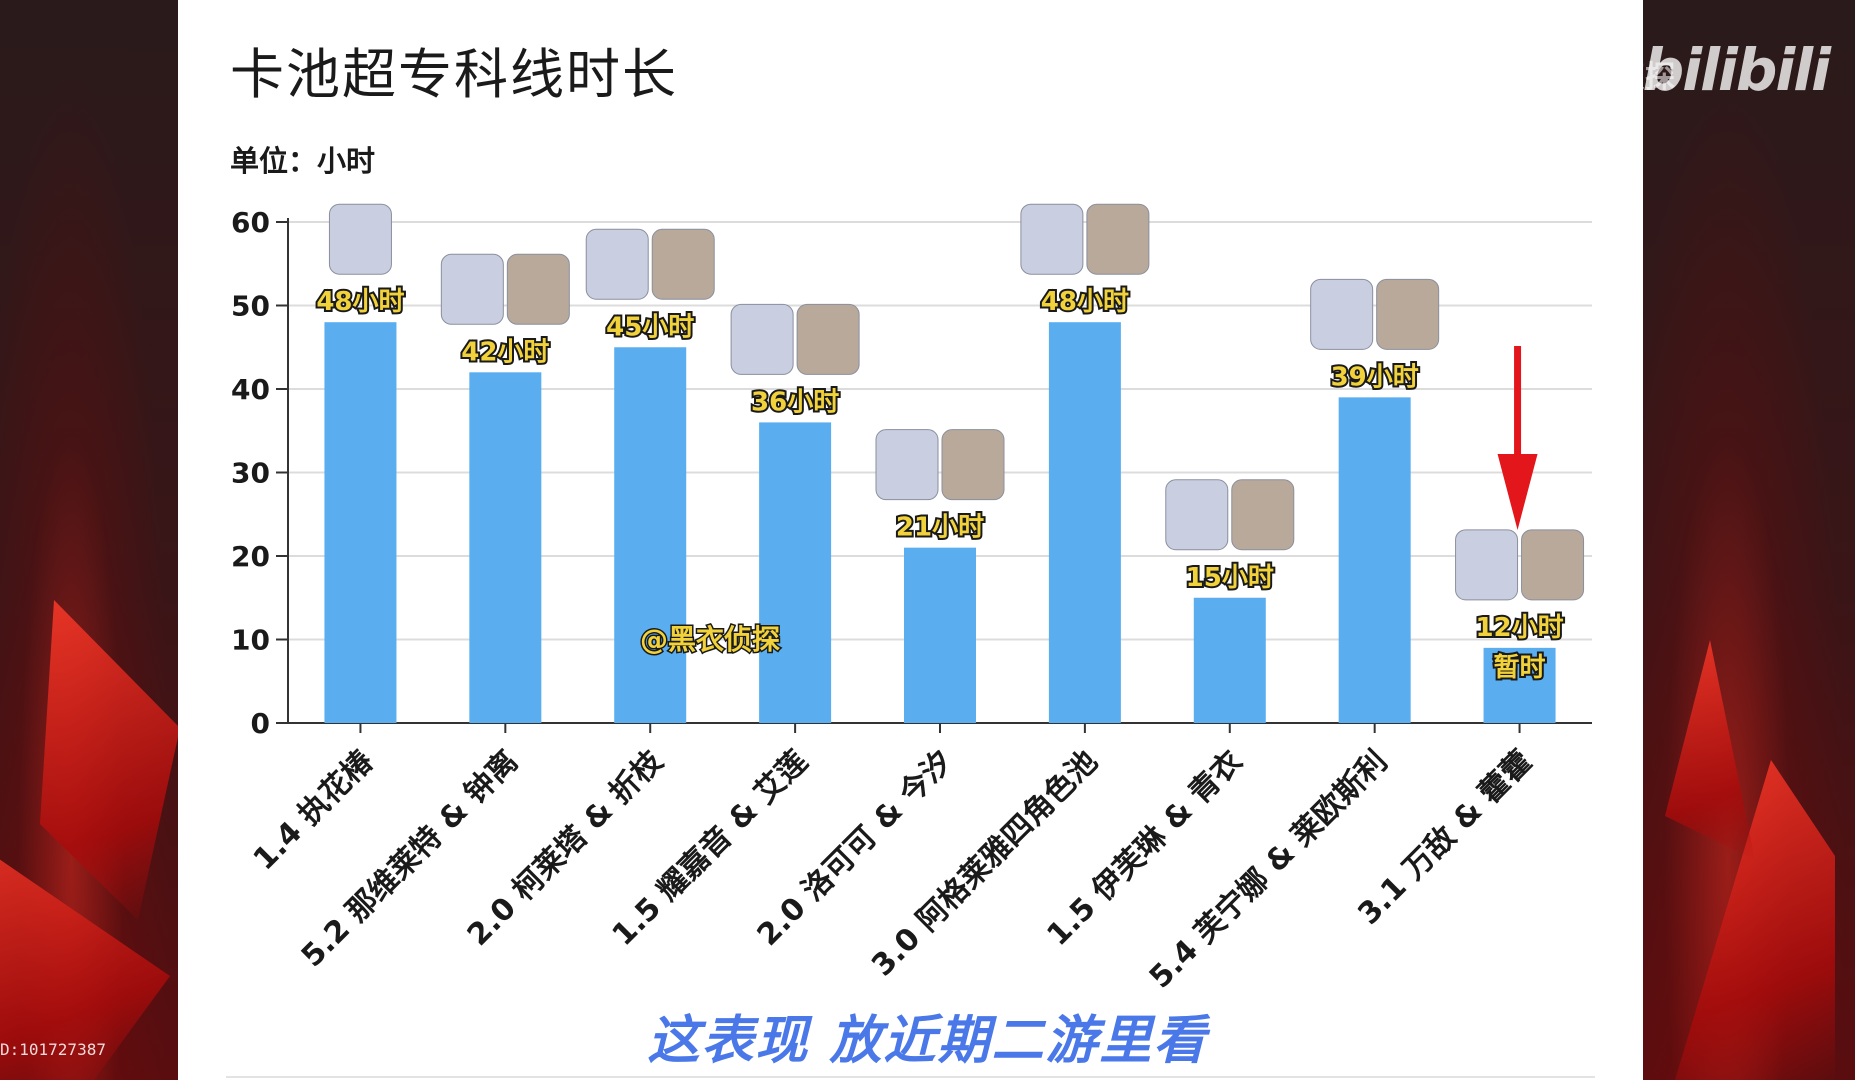 The height and width of the screenshot is (1080, 1855). Describe the element at coordinates (250, 640) in the screenshot. I see `y-tick-label: 10` at that location.